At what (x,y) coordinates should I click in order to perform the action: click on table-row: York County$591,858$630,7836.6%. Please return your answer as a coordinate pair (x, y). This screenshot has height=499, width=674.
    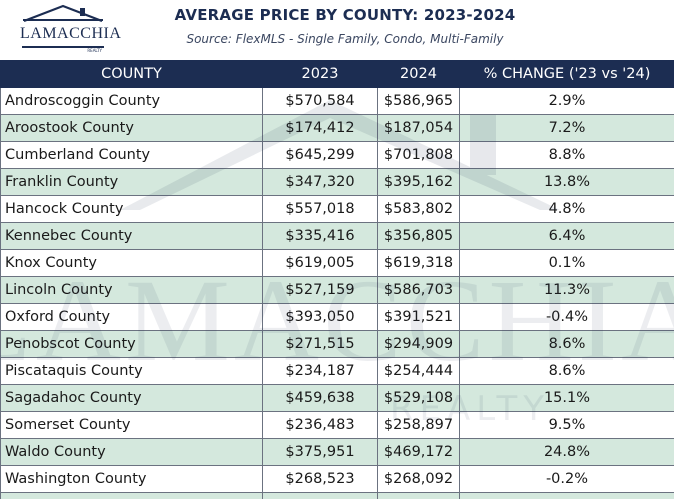
    Looking at the image, I should click on (337, 495).